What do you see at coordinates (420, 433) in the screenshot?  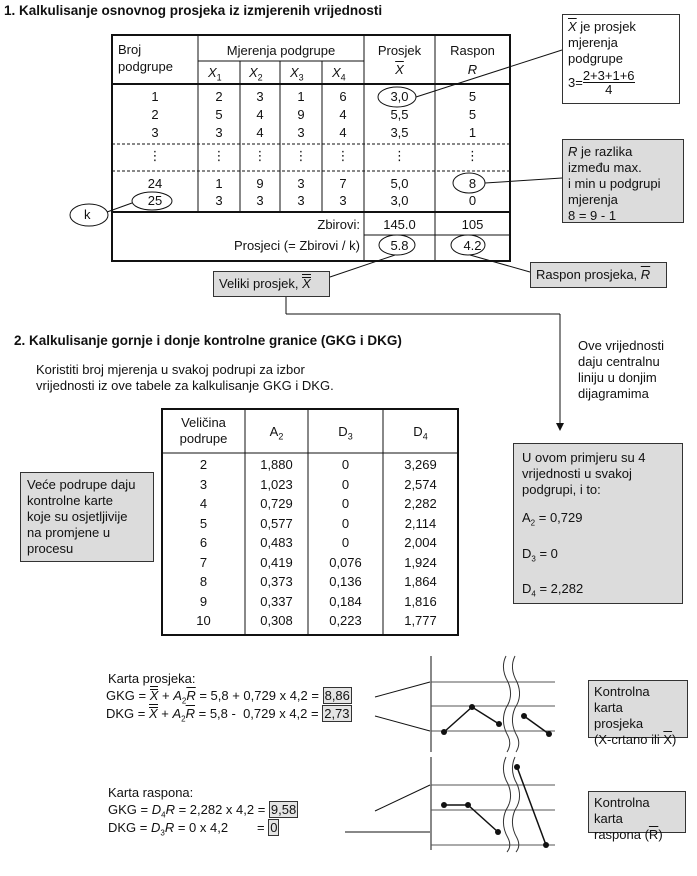 I see `t2-hdr-d4: D4` at bounding box center [420, 433].